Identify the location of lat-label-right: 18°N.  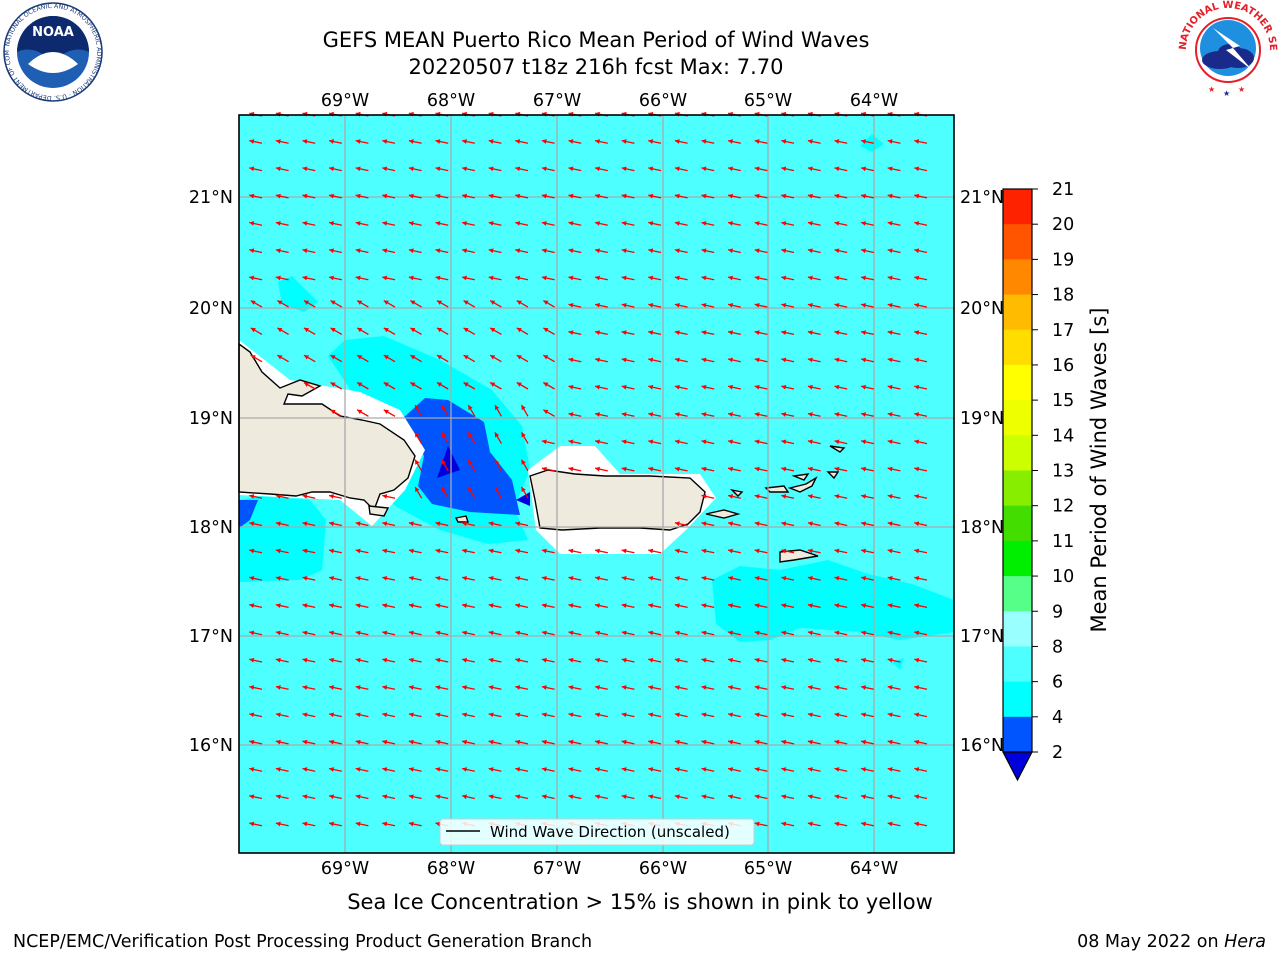
(982, 528).